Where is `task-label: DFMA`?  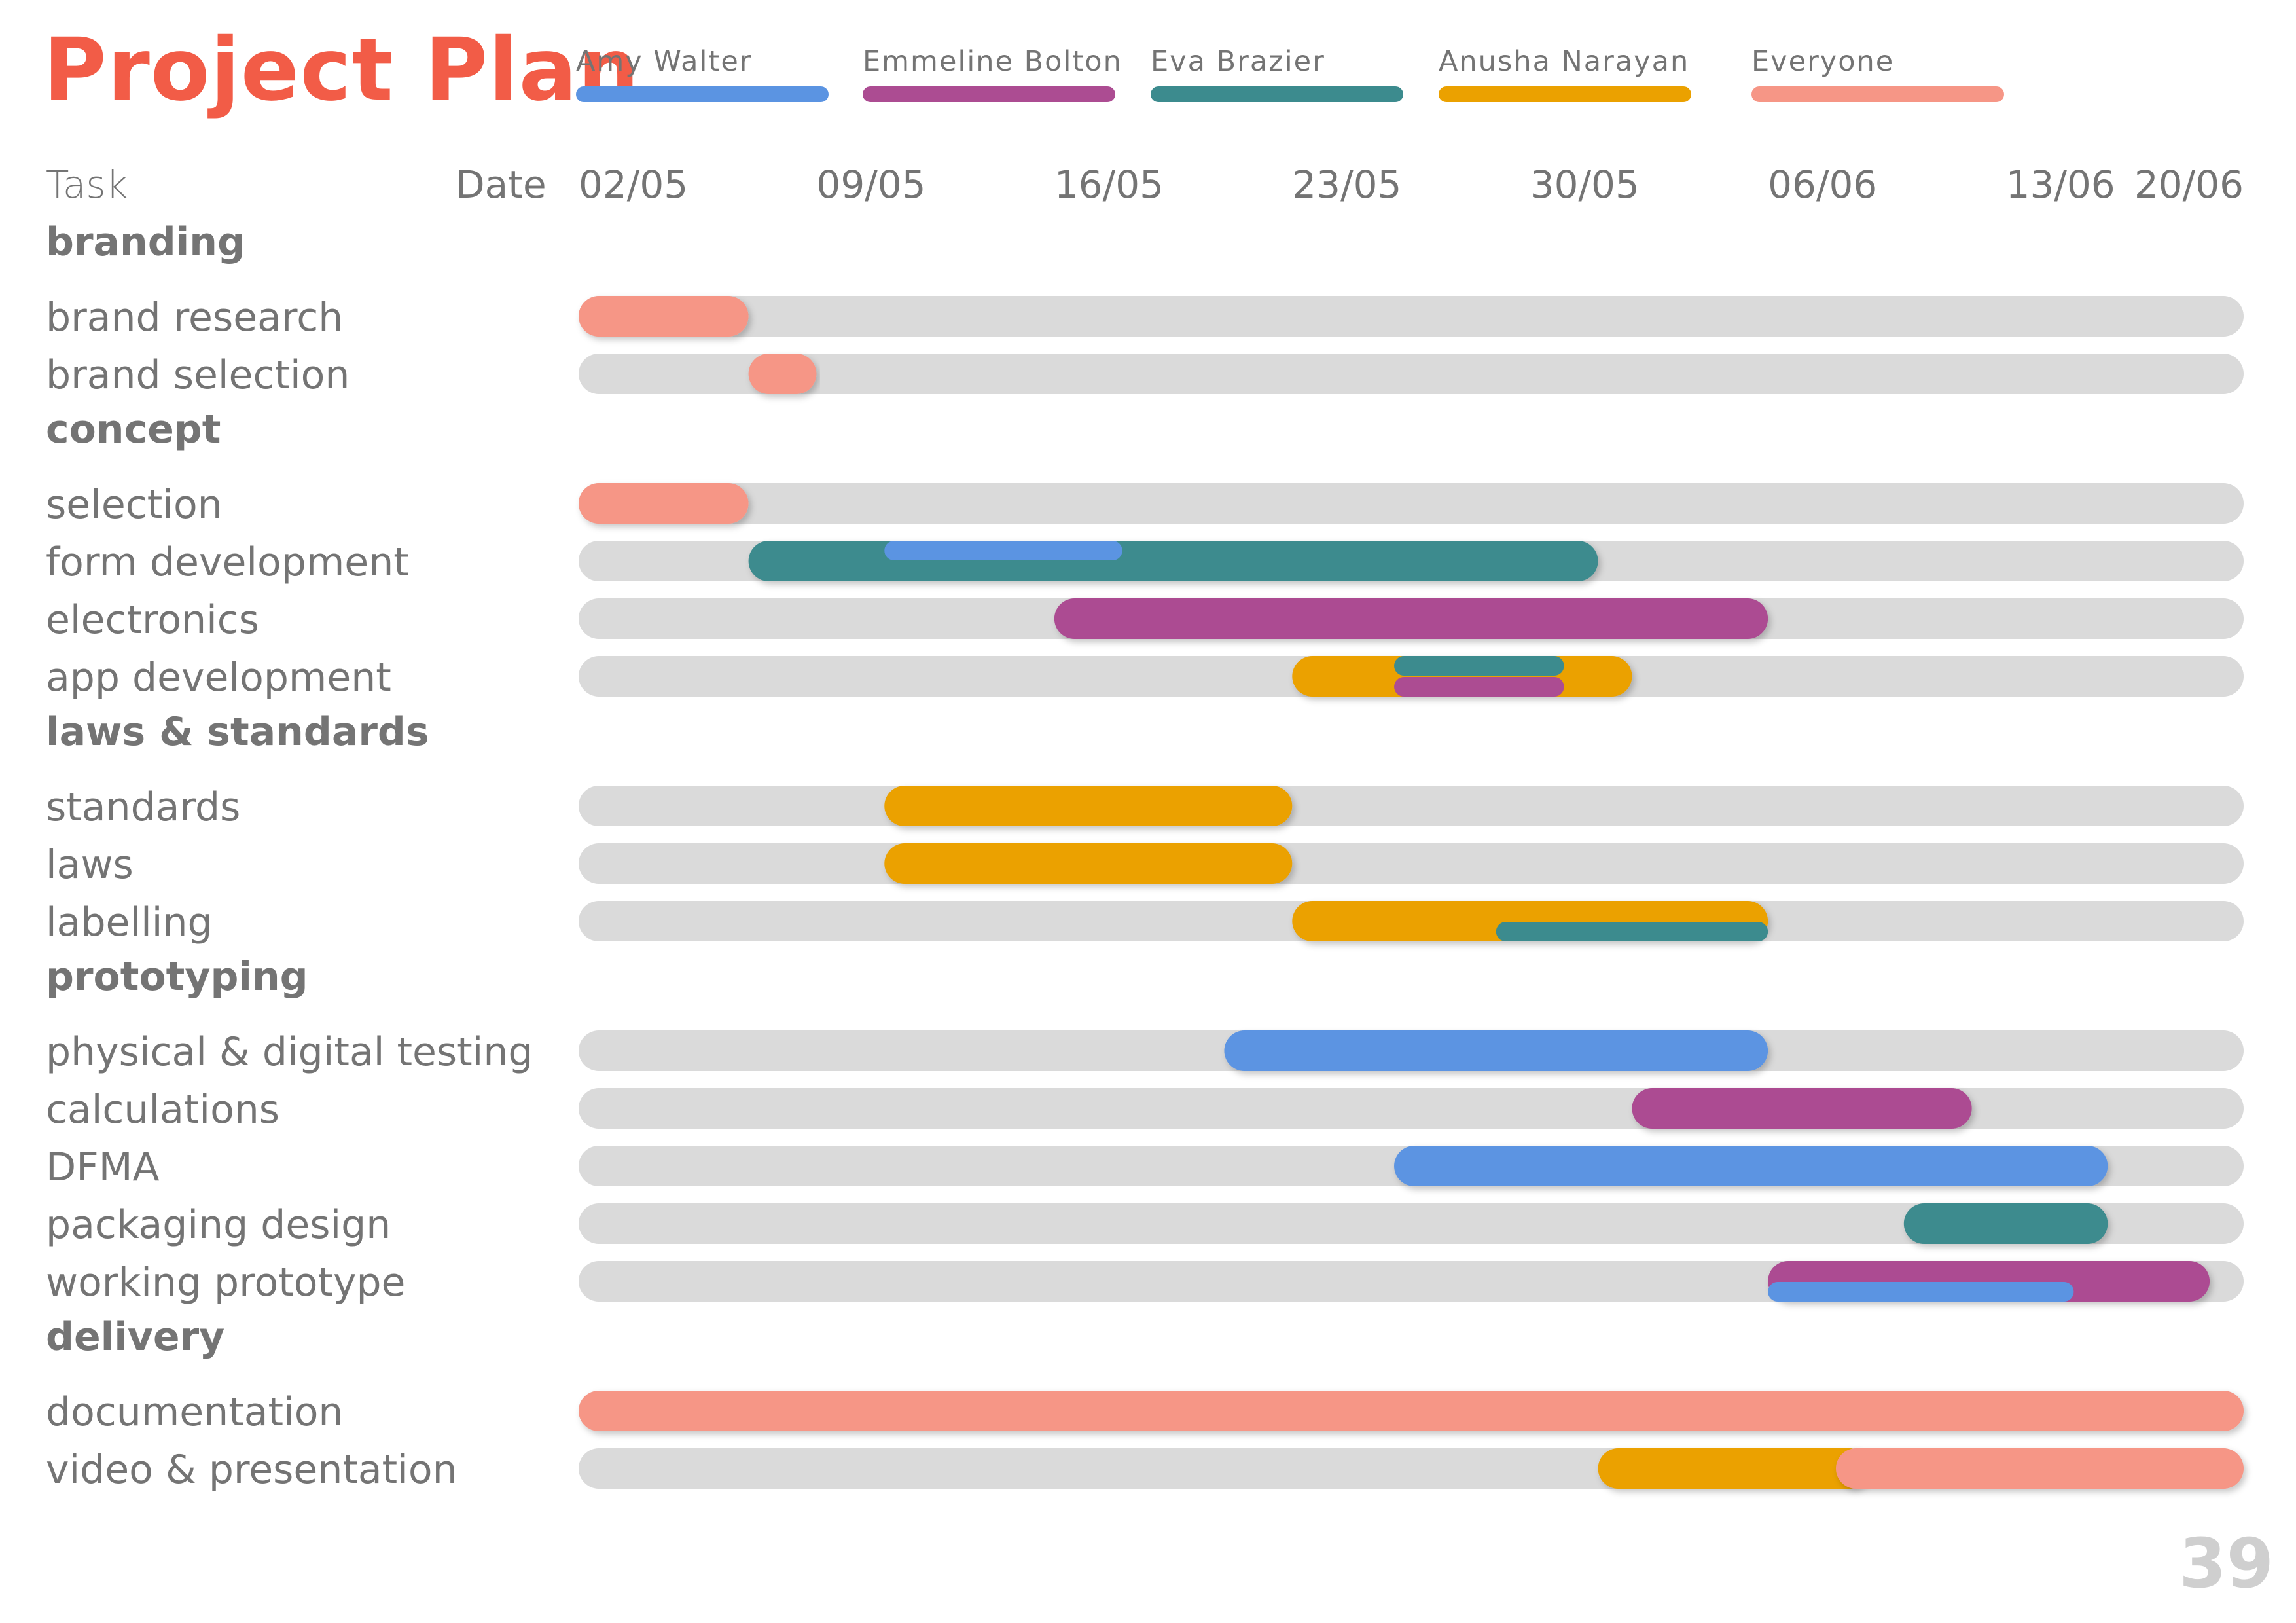
task-label: DFMA is located at coordinates (103, 1167).